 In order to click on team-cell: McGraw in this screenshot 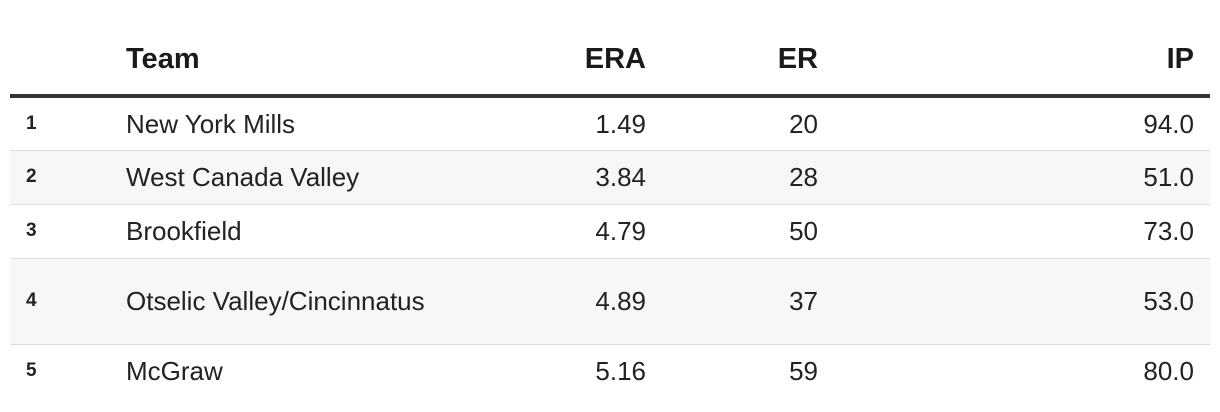, I will do `click(174, 371)`.